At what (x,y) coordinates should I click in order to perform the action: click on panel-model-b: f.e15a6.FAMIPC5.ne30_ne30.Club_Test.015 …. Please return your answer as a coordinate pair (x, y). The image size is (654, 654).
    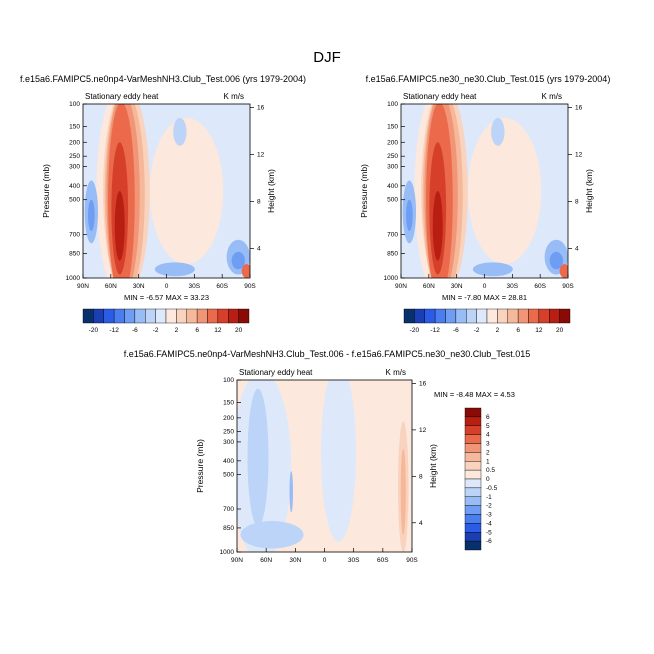
    Looking at the image, I should click on (484, 188).